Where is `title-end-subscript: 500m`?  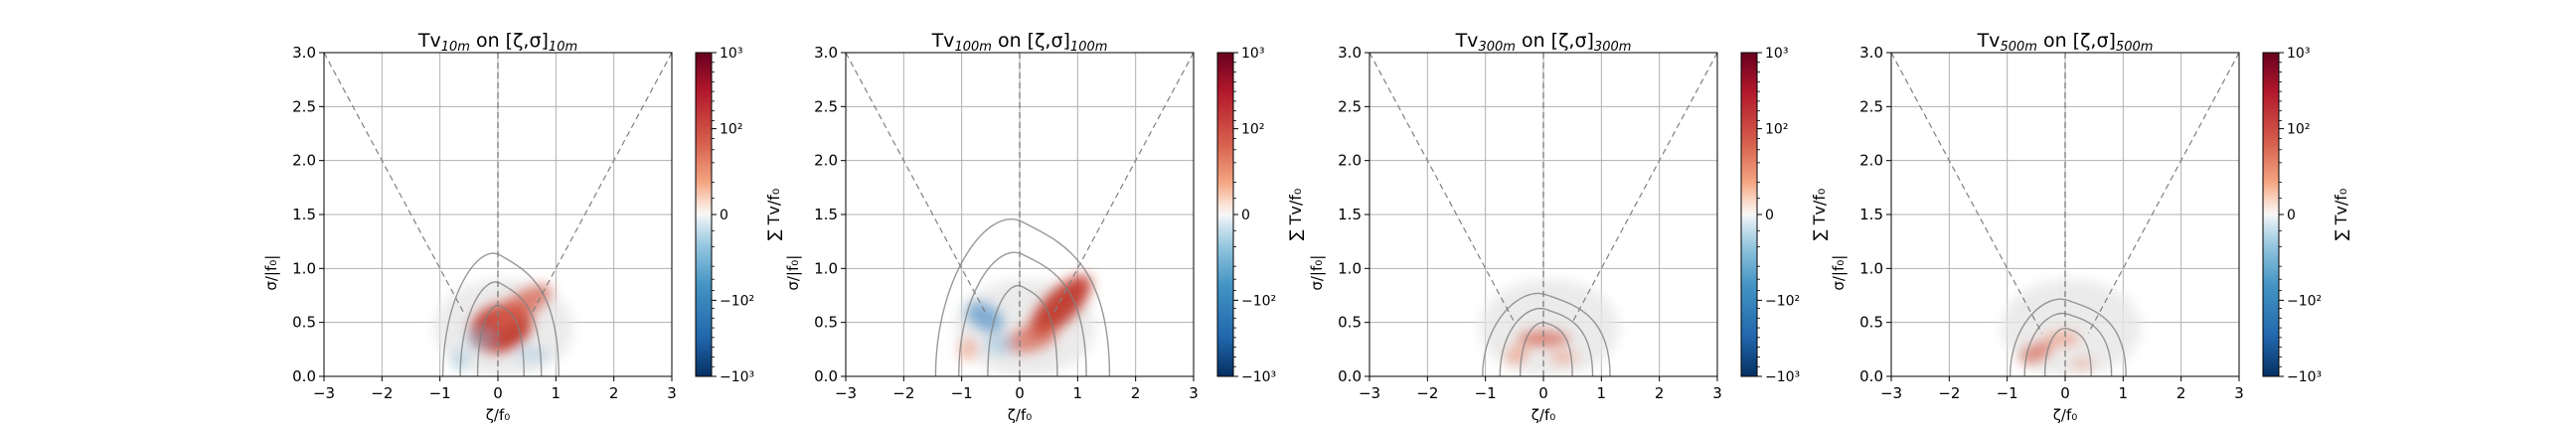 title-end-subscript: 500m is located at coordinates (2134, 47).